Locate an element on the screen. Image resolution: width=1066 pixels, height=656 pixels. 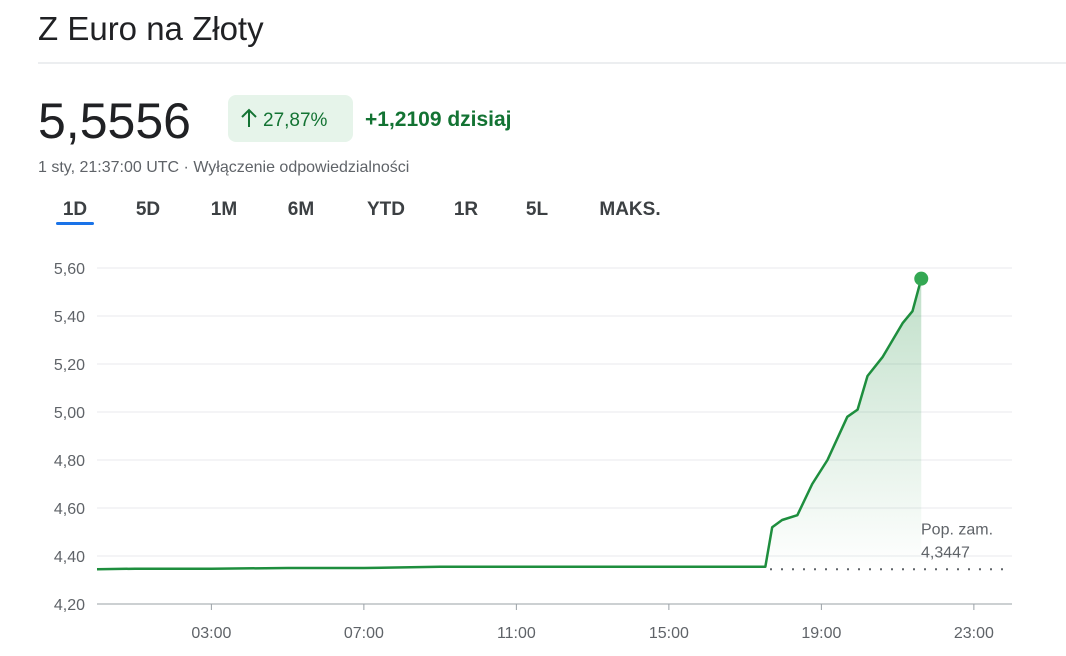
y-tick-label: 4,80 is located at coordinates (69, 461).